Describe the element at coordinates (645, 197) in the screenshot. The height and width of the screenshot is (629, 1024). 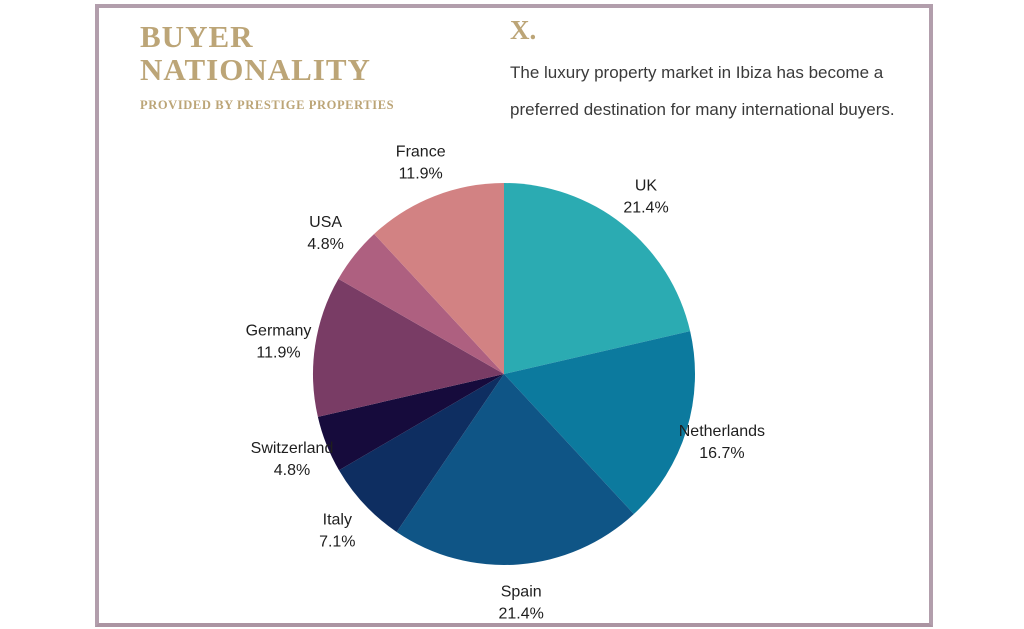
I see `pie-label-uk: UK 21.4%` at that location.